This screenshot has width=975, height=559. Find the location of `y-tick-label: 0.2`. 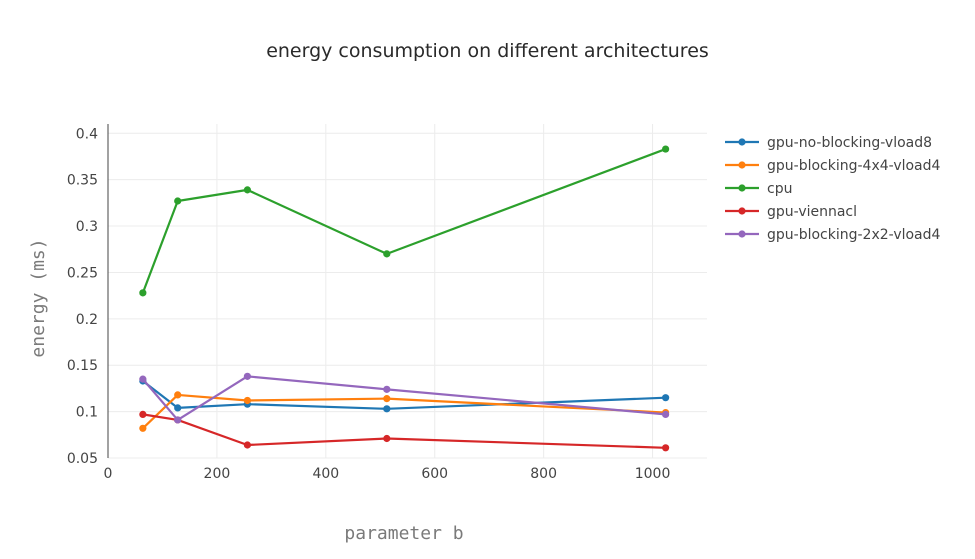

y-tick-label: 0.2 is located at coordinates (87, 320).